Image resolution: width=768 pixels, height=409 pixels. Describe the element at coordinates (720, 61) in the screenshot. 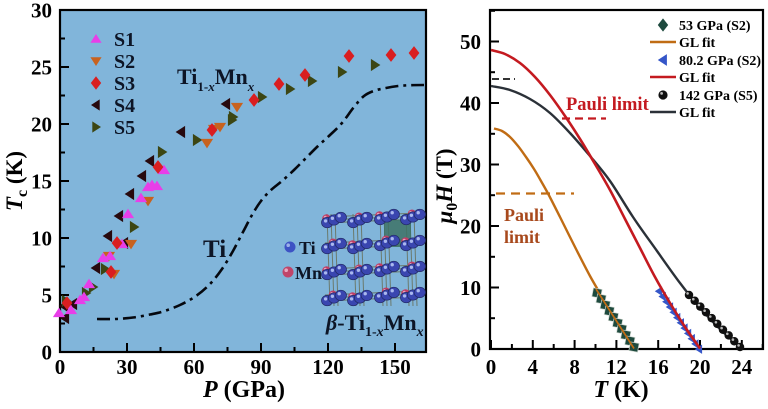

I see `svg-text: 80.2 GPa (S2)` at that location.